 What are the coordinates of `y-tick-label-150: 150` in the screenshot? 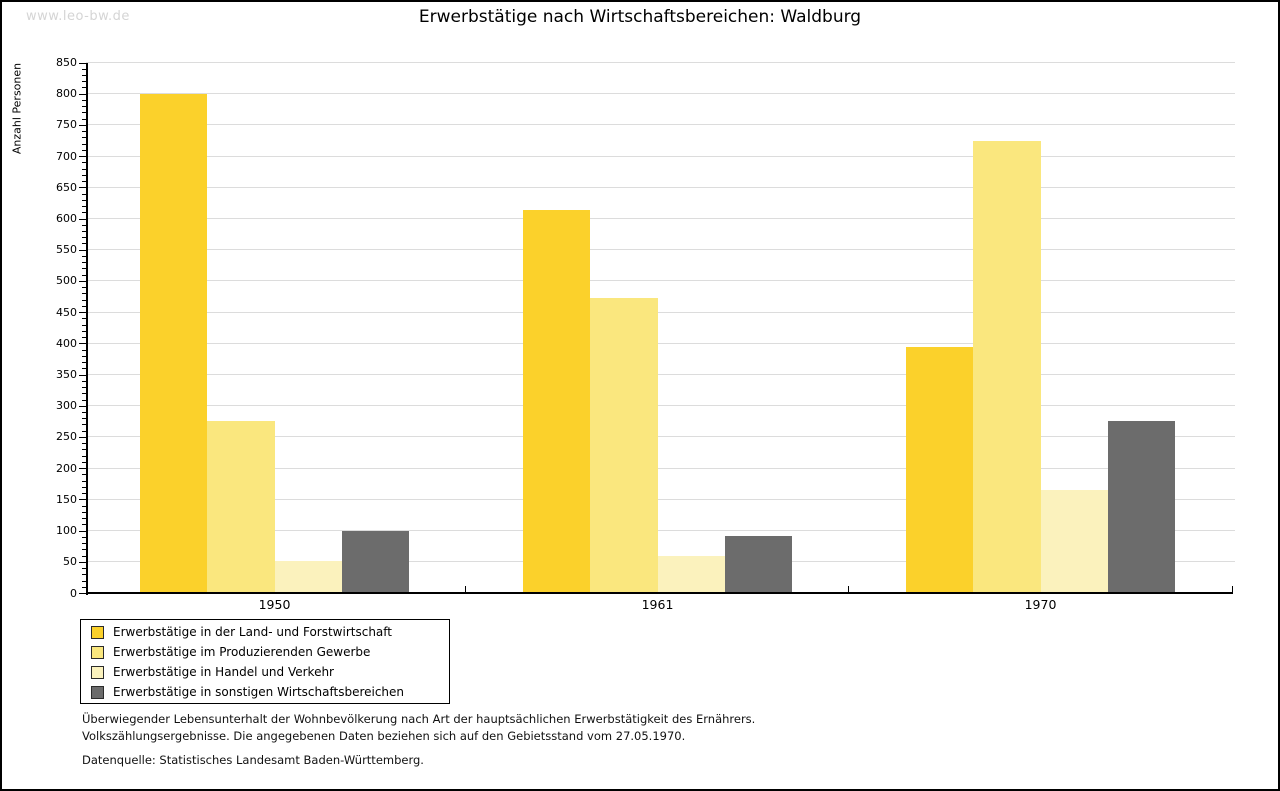 It's located at (66, 499).